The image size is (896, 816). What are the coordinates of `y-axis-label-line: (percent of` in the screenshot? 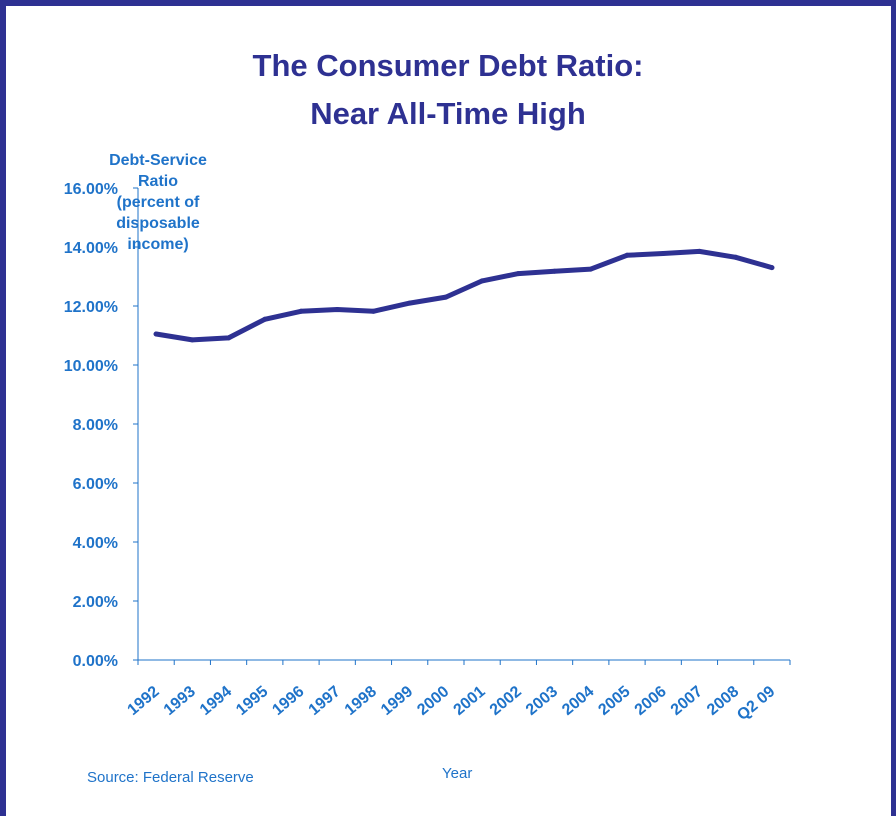 It's located at (158, 202).